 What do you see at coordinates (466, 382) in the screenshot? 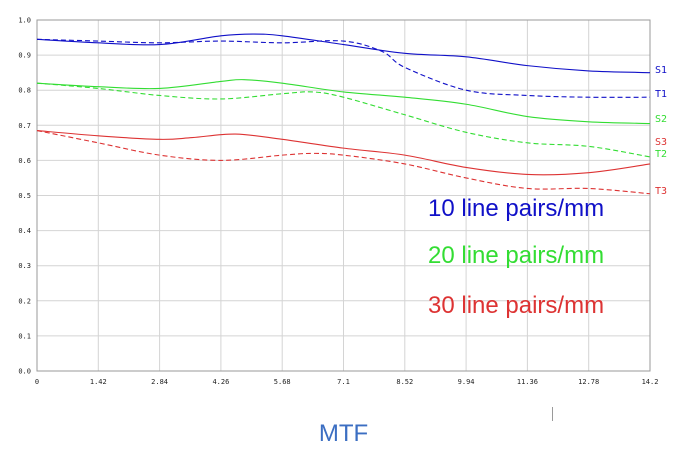
I see `x-tick-label: 9.94` at bounding box center [466, 382].